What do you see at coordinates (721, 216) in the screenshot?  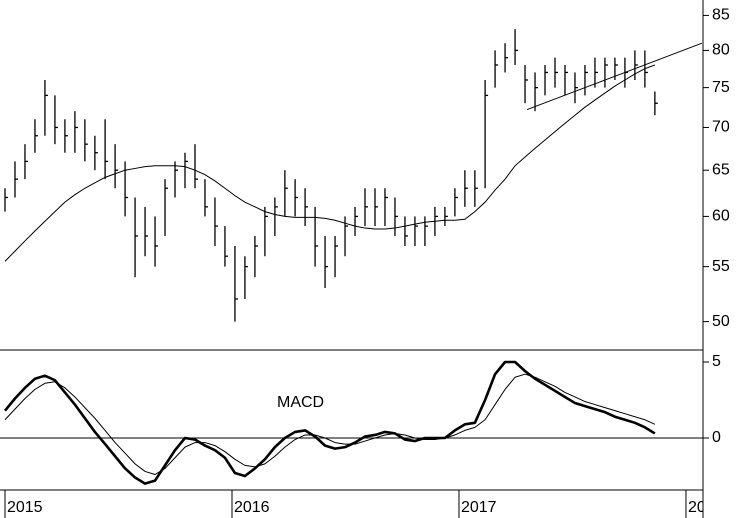 I see `y-tick-label: 60` at bounding box center [721, 216].